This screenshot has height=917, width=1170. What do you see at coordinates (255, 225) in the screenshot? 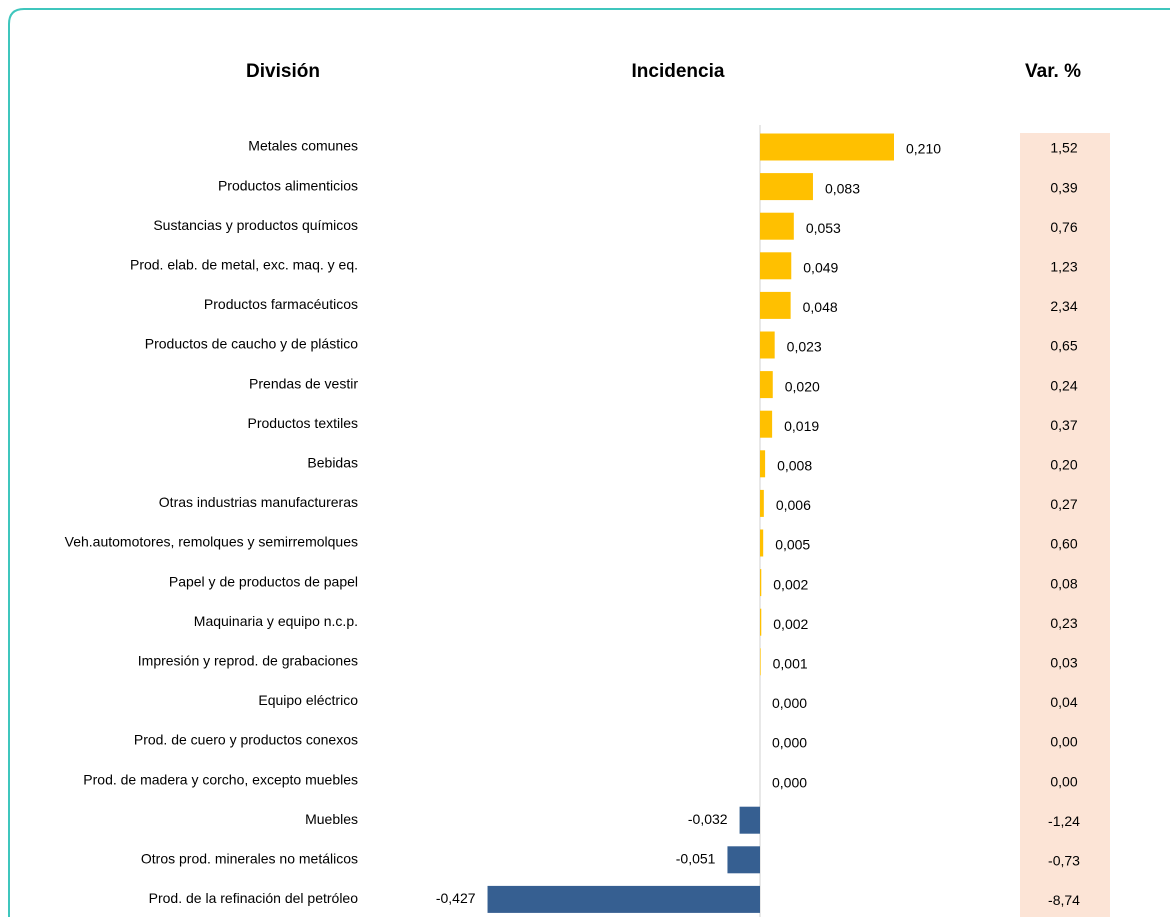
I see `category-label: Sustancias y productos químicos` at bounding box center [255, 225].